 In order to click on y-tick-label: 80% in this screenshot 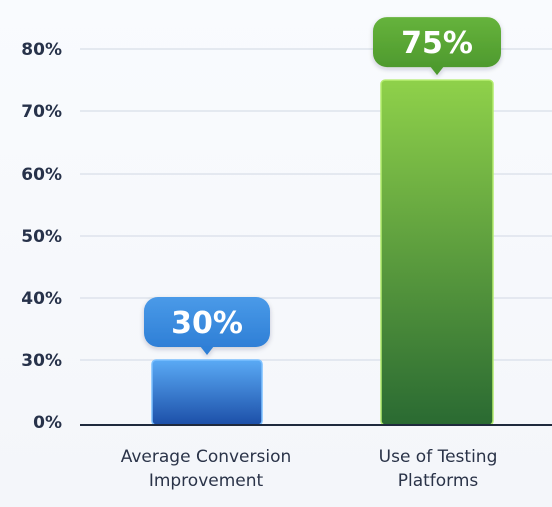, I will do `click(41, 50)`.